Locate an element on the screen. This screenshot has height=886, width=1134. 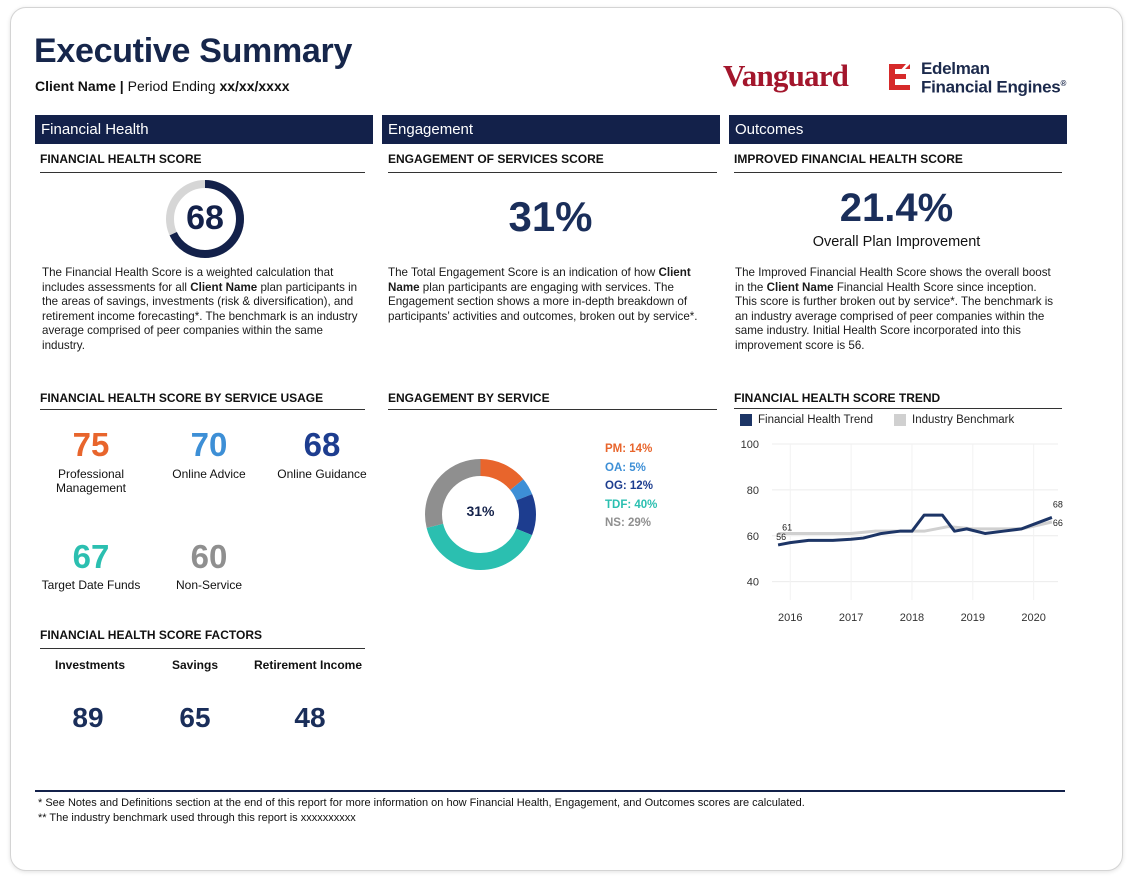
usage-score-og: 68 is located at coordinates (322, 444).